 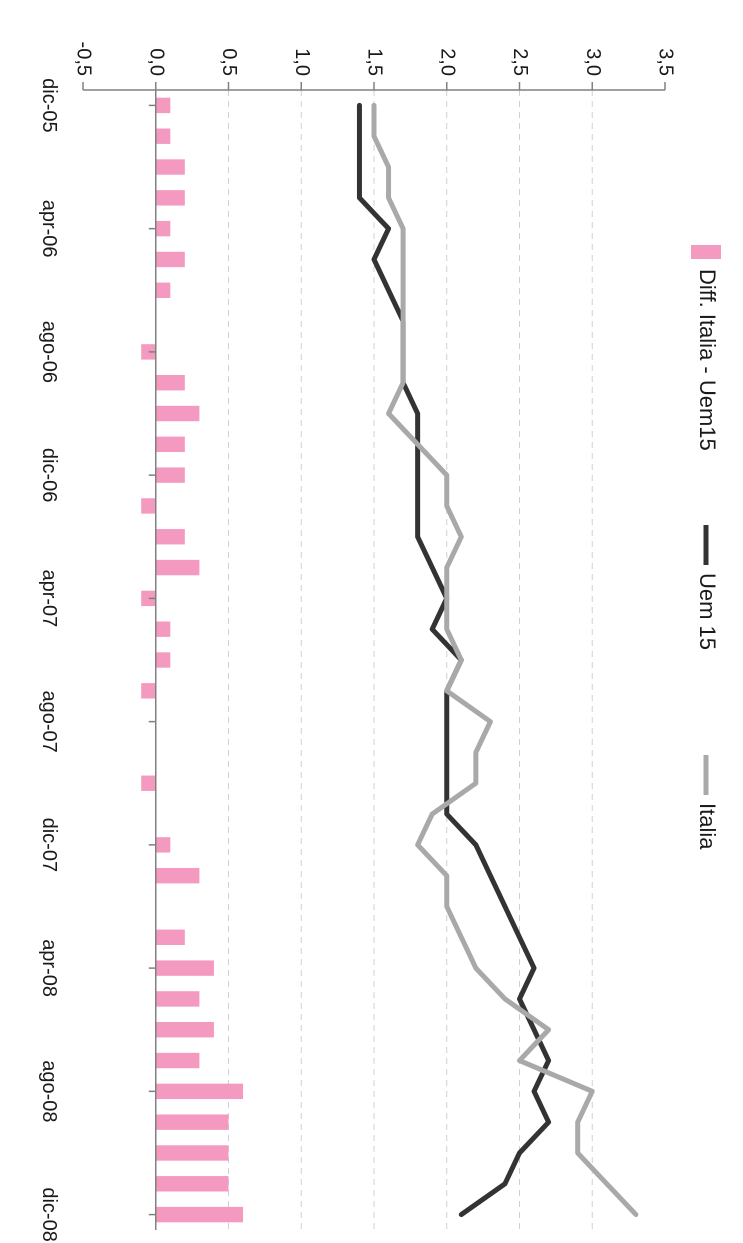 I want to click on x-tick-label: ago-08, so click(x=49, y=1091).